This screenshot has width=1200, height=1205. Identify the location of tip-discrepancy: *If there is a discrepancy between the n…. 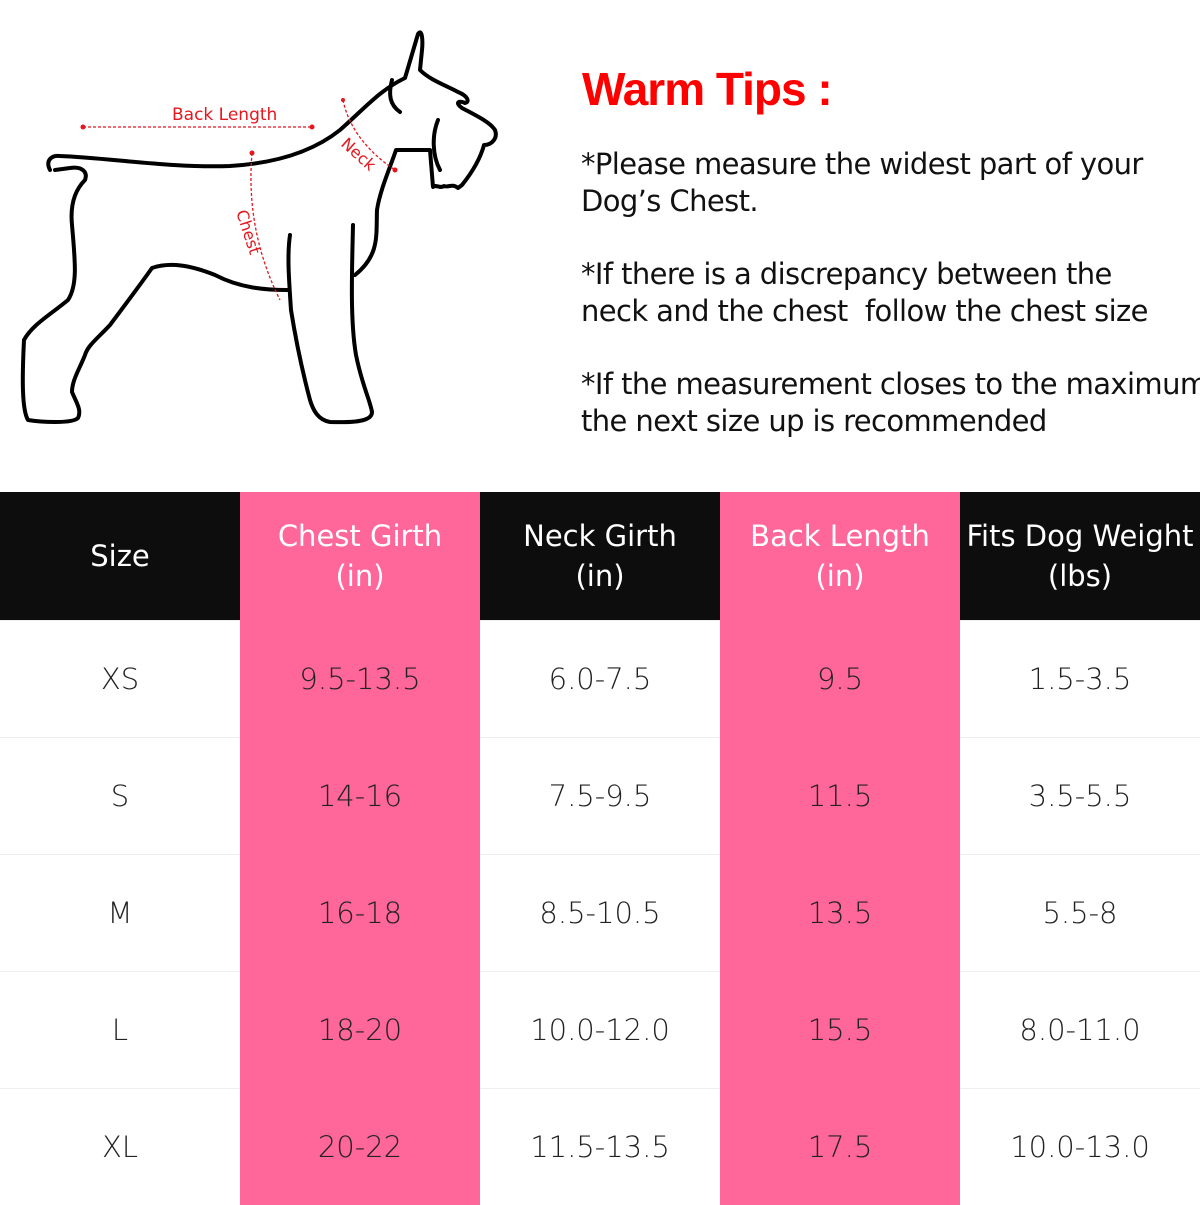
(864, 293).